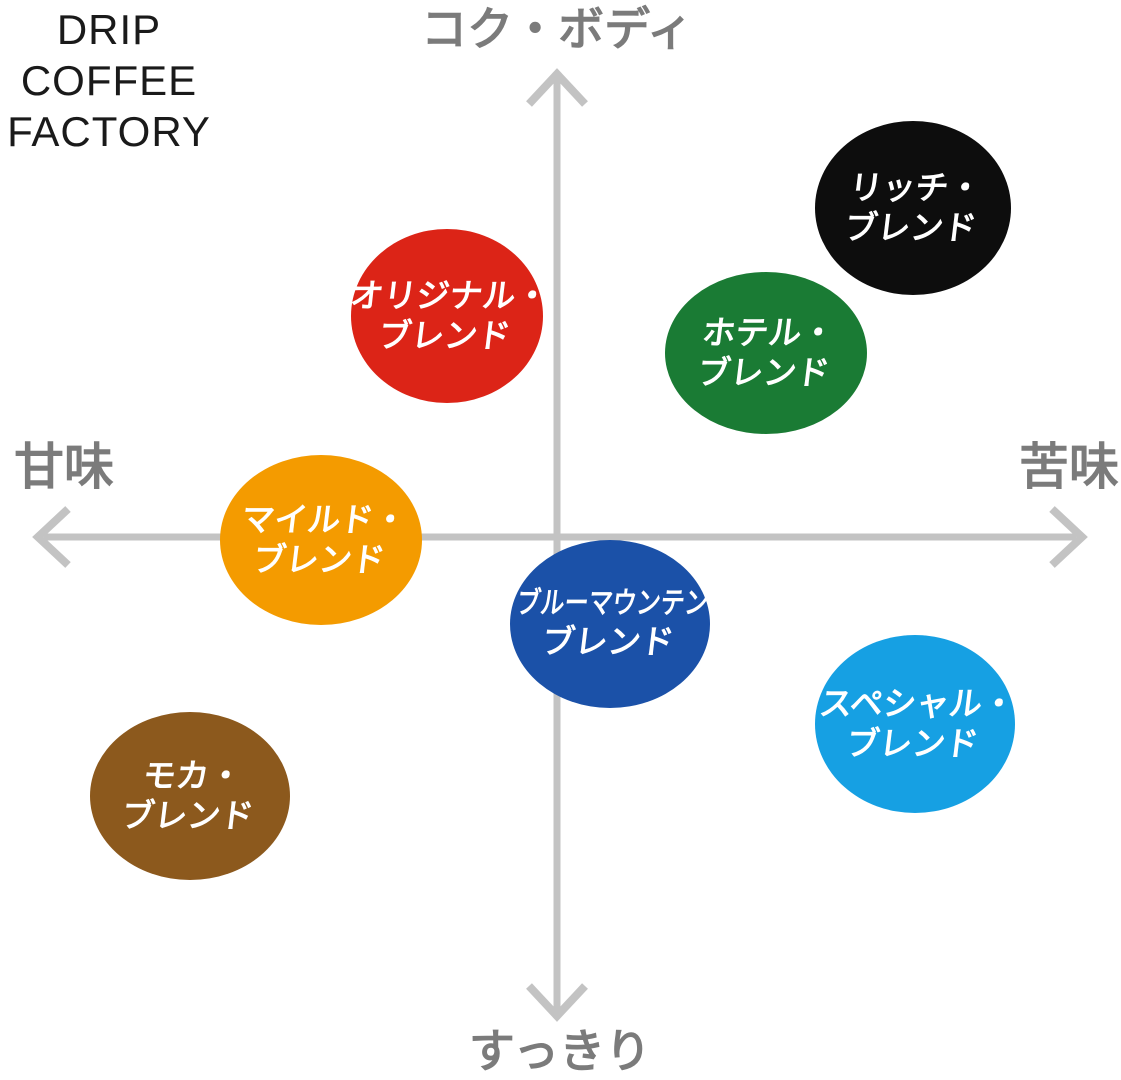 This screenshot has height=1080, width=1121. I want to click on blend-bubble-hotel: ホテル・ ブレンド, so click(766, 353).